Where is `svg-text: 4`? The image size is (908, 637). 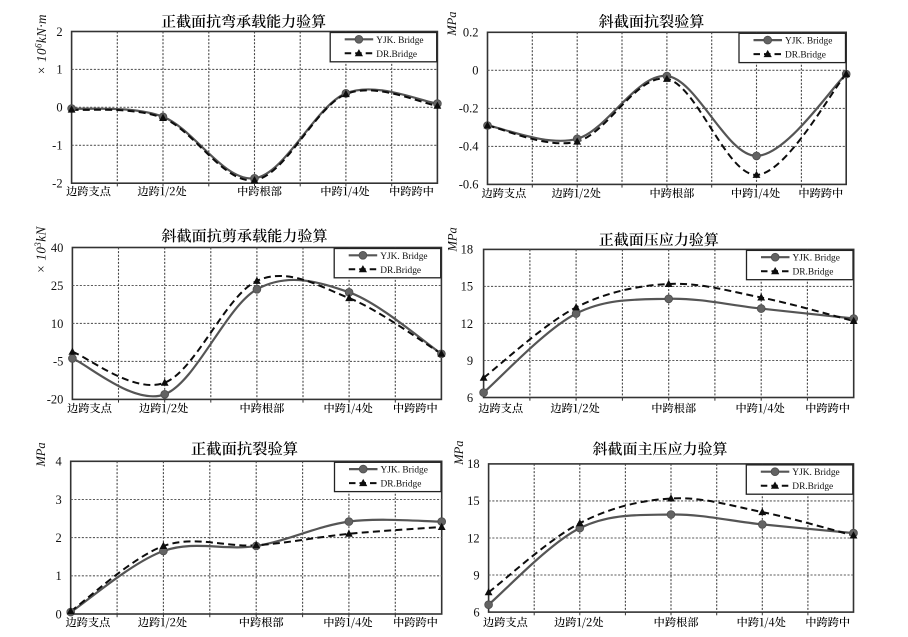 svg-text: 4 is located at coordinates (58, 462).